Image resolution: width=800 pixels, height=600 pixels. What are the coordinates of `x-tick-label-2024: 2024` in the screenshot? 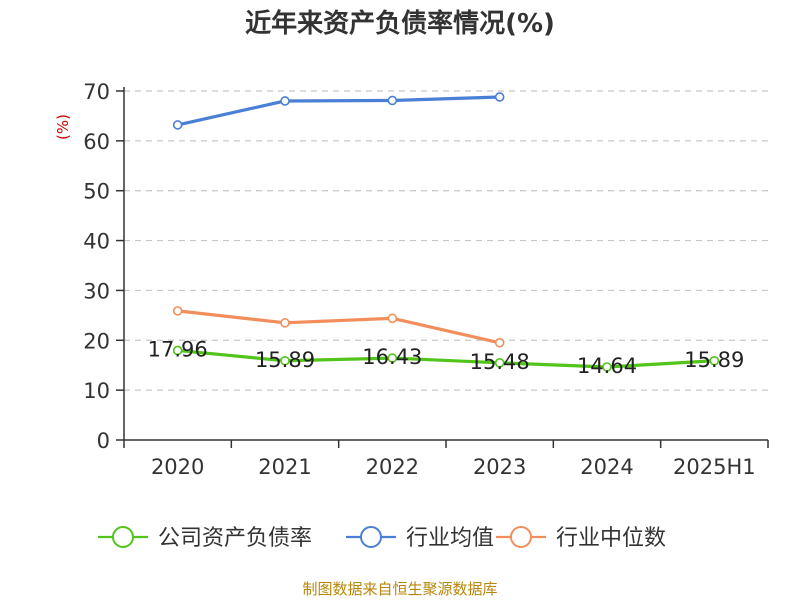 It's located at (606, 467).